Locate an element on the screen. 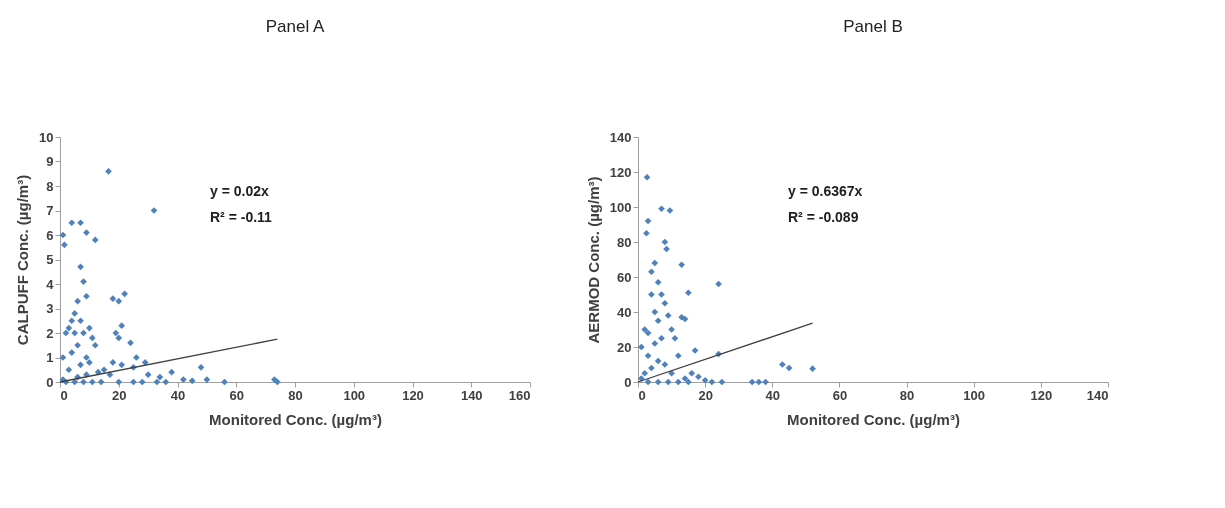 The height and width of the screenshot is (508, 1225). y-tick-label: 3 is located at coordinates (50, 308).